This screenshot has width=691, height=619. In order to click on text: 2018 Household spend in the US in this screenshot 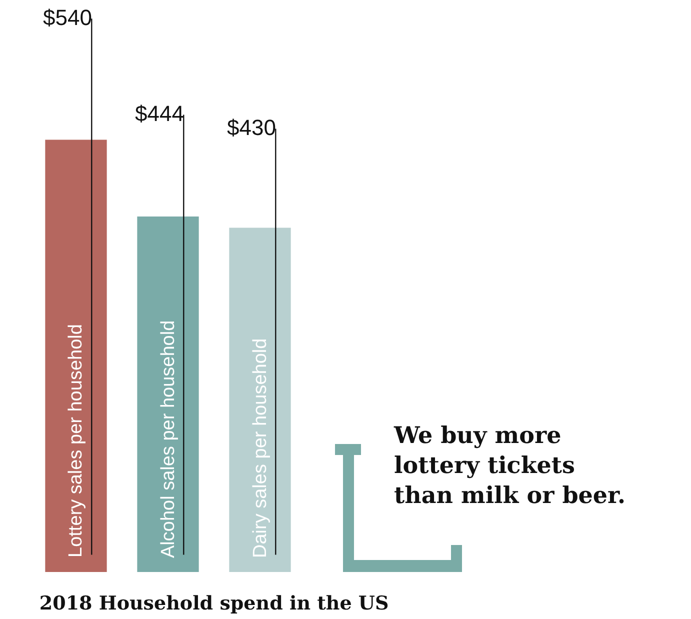, I will do `click(214, 603)`.